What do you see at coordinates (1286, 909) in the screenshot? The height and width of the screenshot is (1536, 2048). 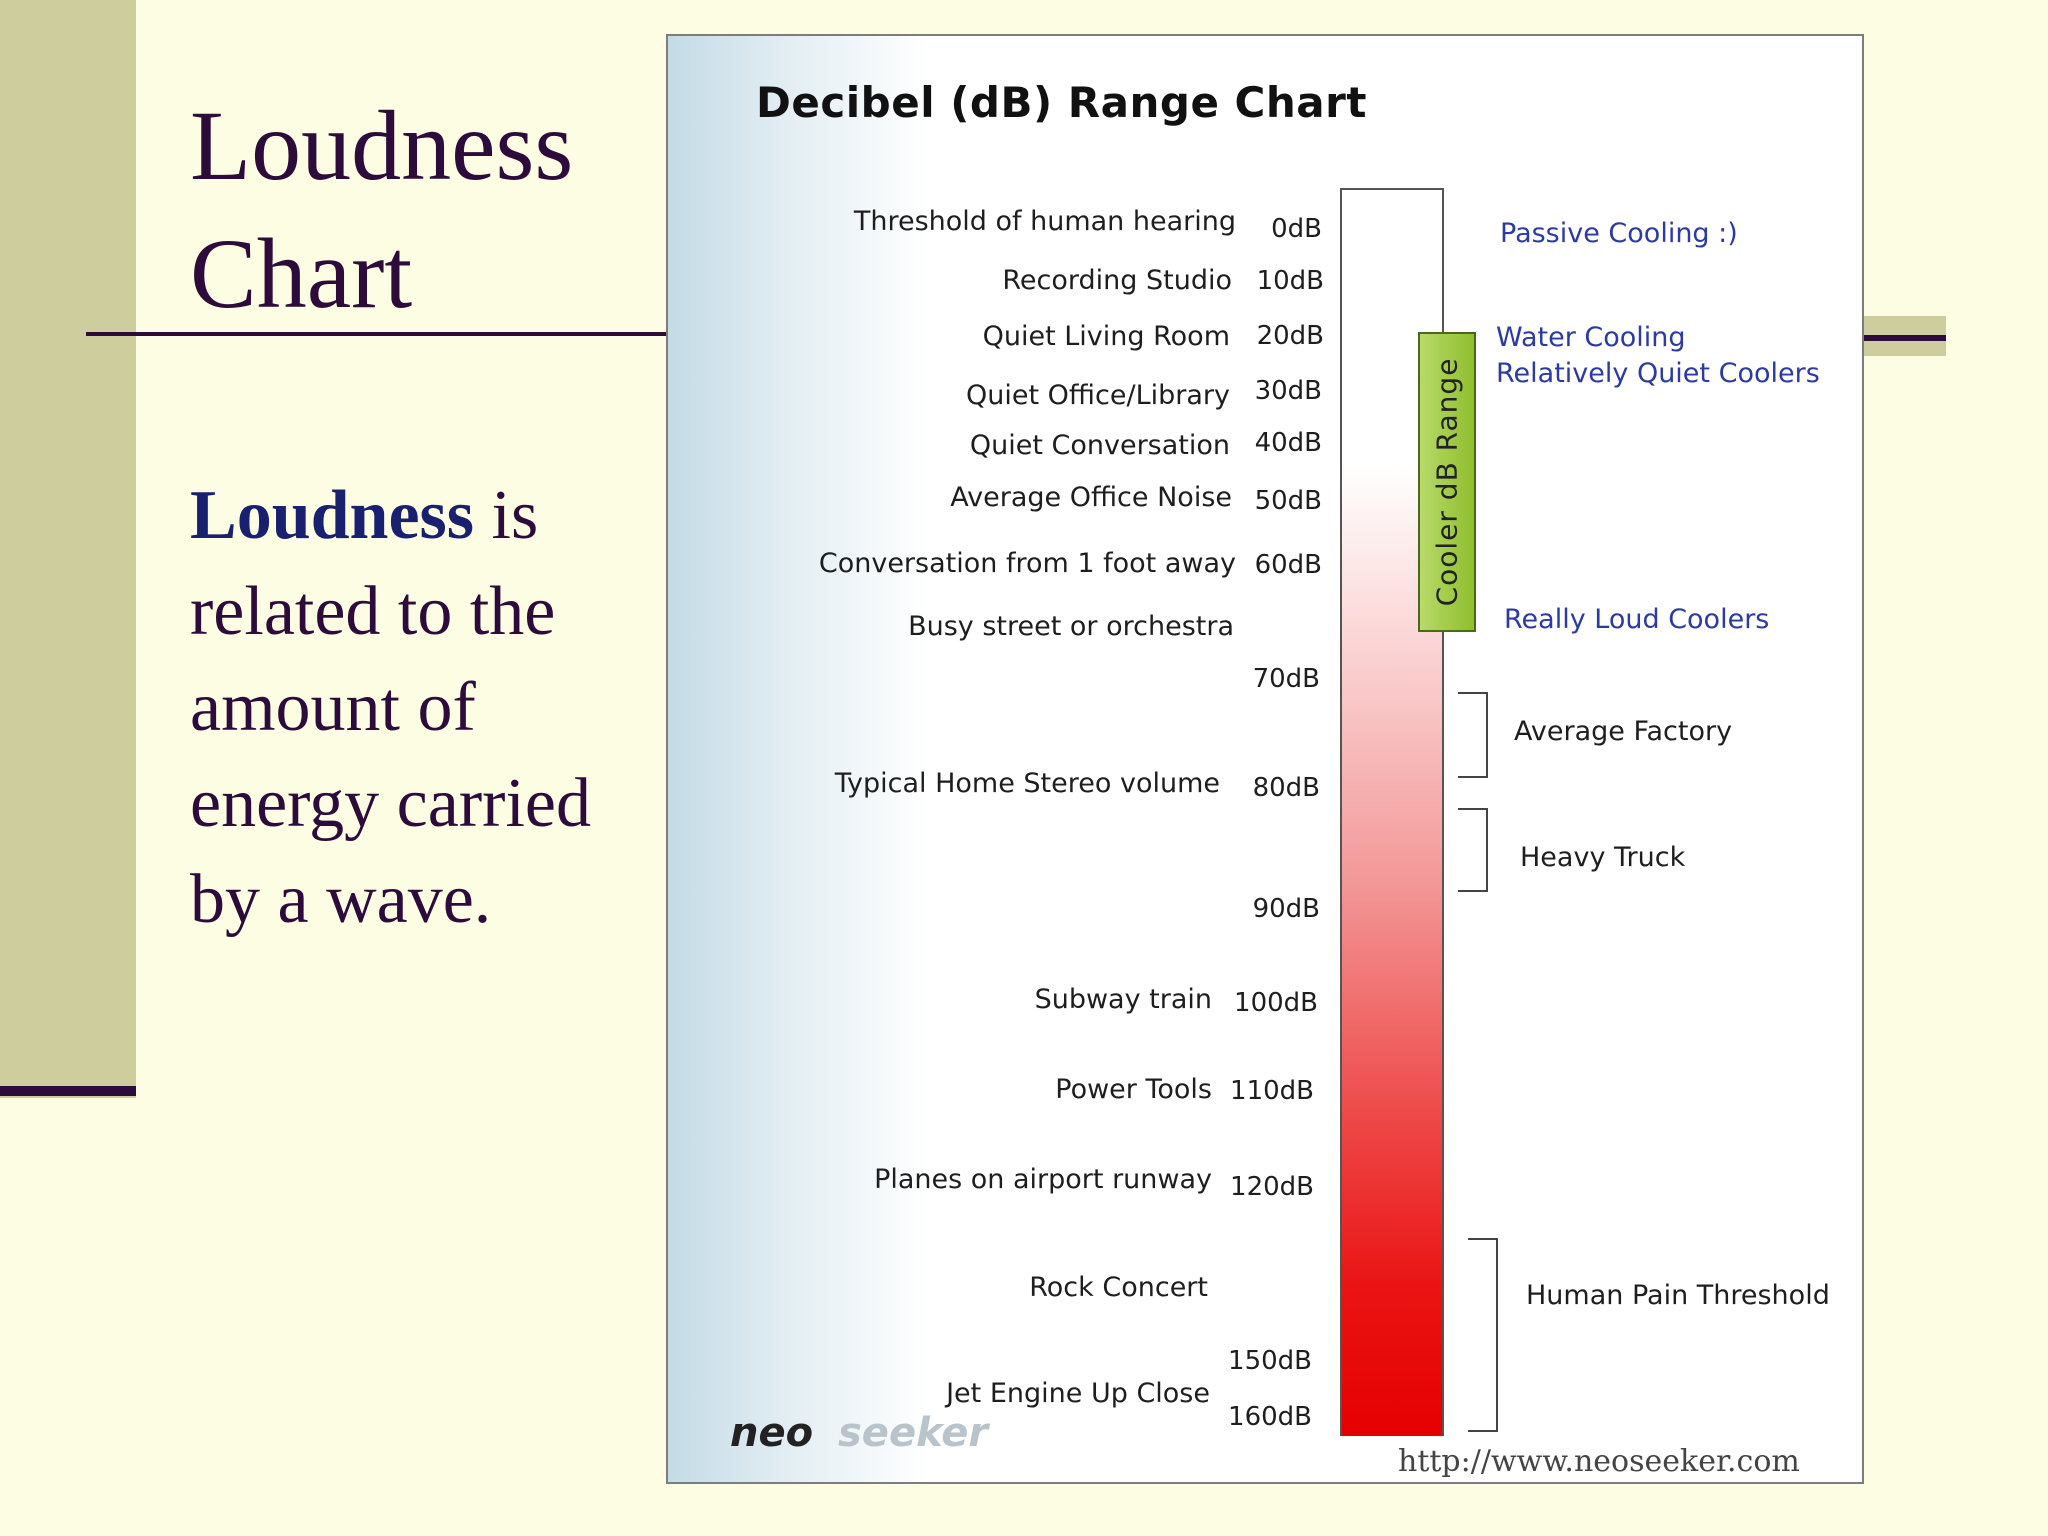 I see `db-level-label: 90dB` at bounding box center [1286, 909].